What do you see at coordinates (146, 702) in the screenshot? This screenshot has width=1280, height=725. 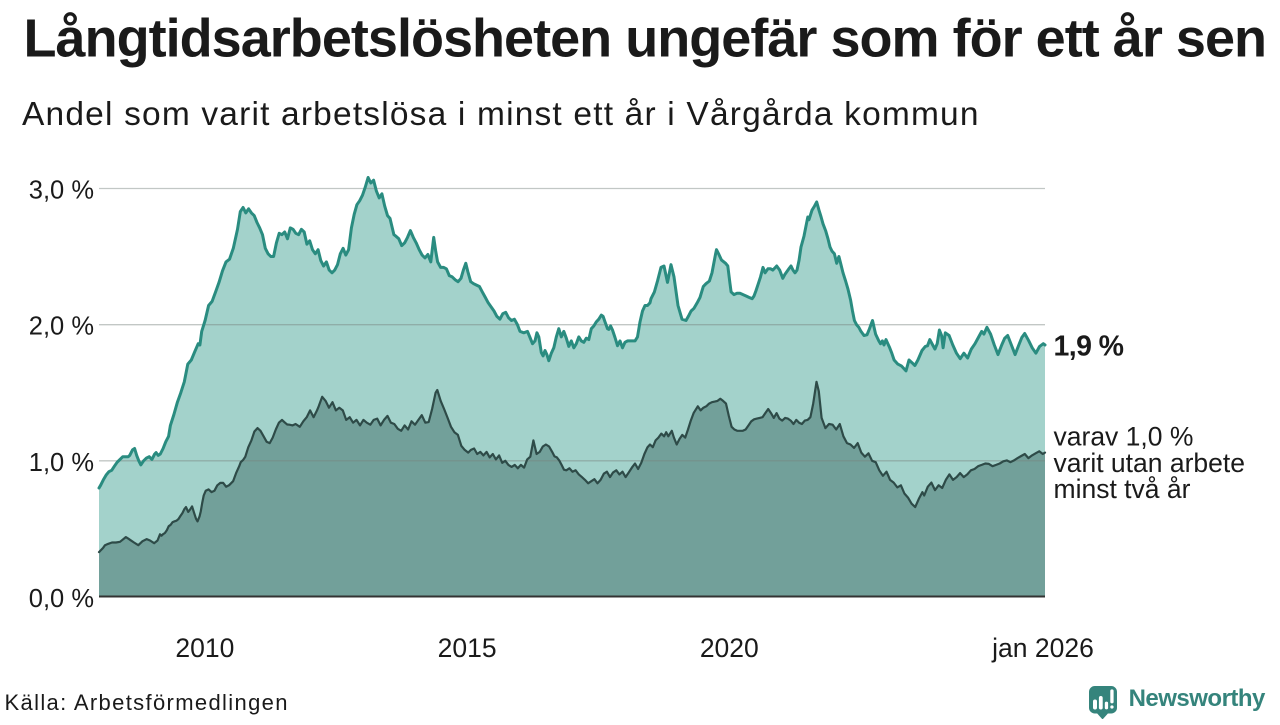 I see `svg-text: Källa: Arbetsförmedlingen` at bounding box center [146, 702].